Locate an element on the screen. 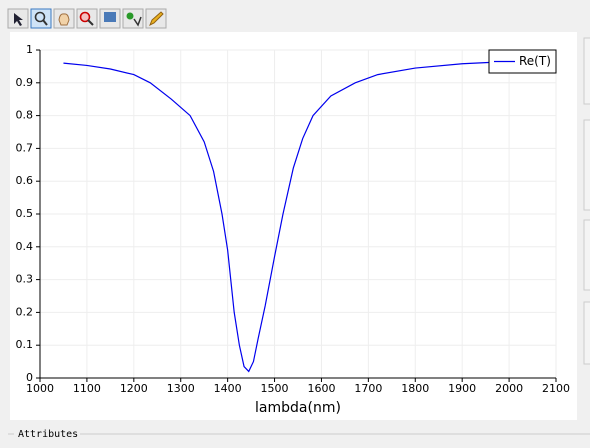  side-panels is located at coordinates (586, 201).